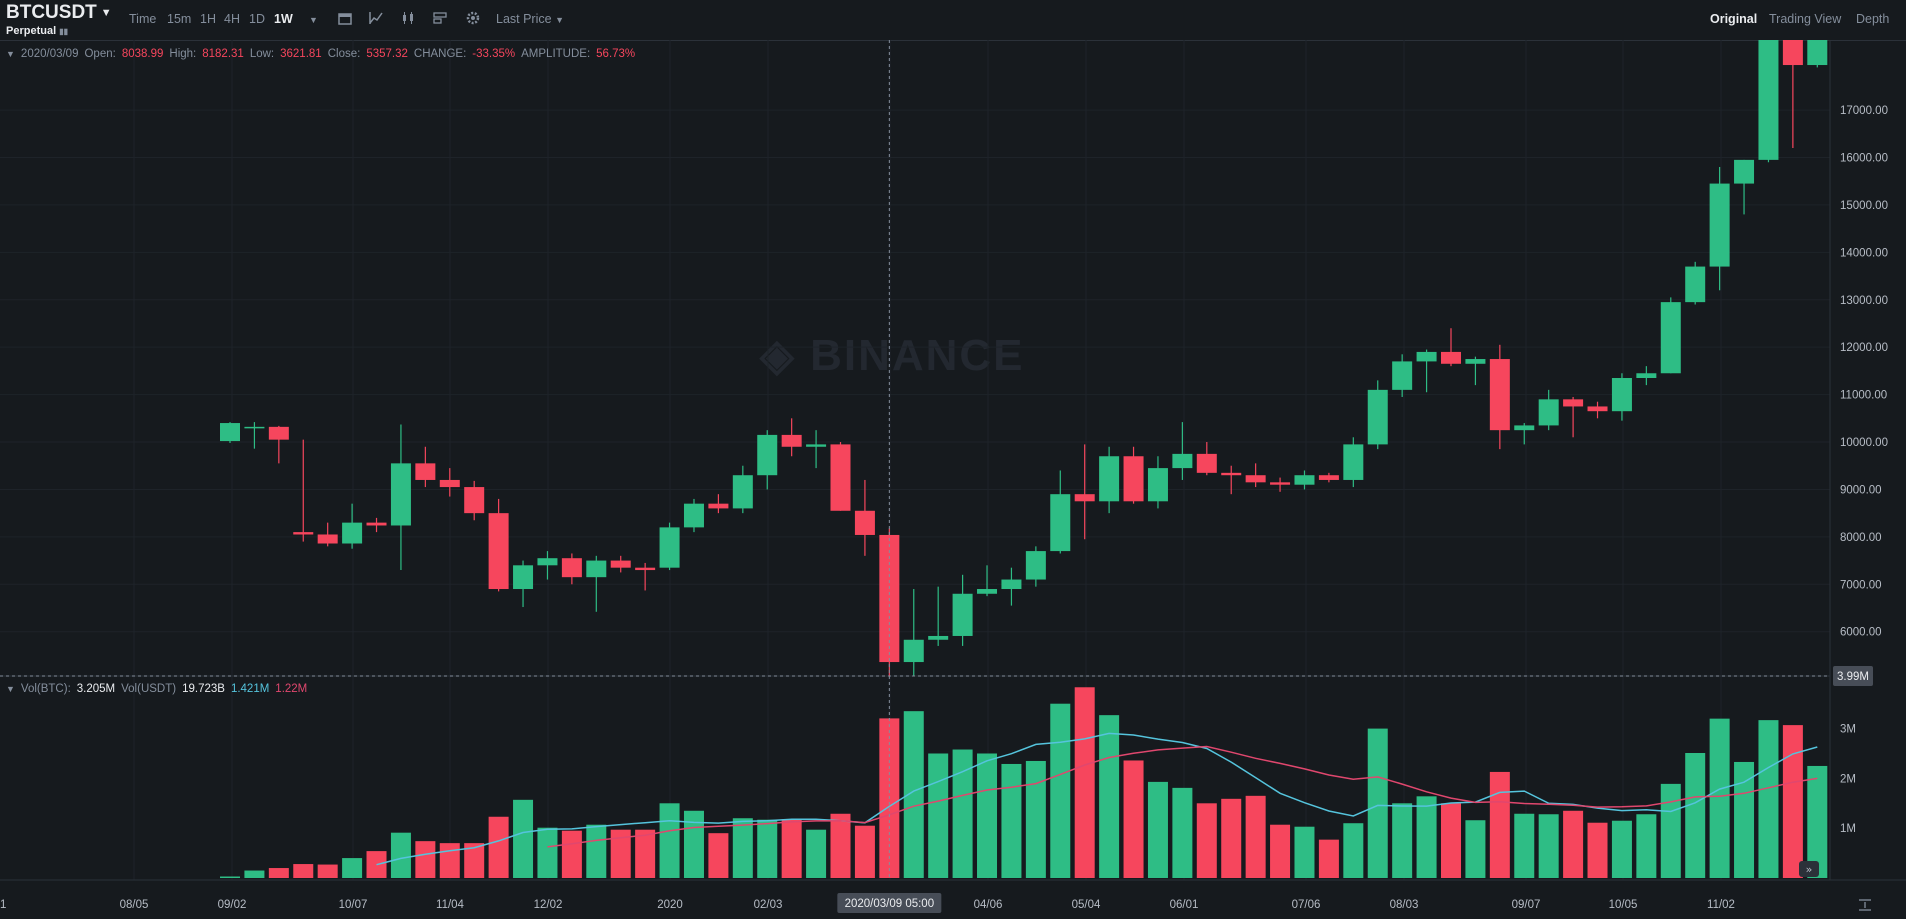 This screenshot has width=1906, height=919. I want to click on price-tick-label: 13000.00, so click(1864, 301).